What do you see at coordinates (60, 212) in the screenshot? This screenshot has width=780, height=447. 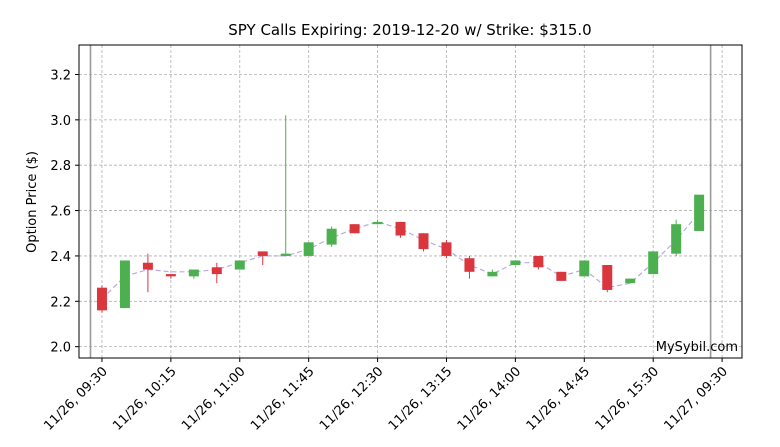 I see `y-tick-label: 2.6` at bounding box center [60, 212].